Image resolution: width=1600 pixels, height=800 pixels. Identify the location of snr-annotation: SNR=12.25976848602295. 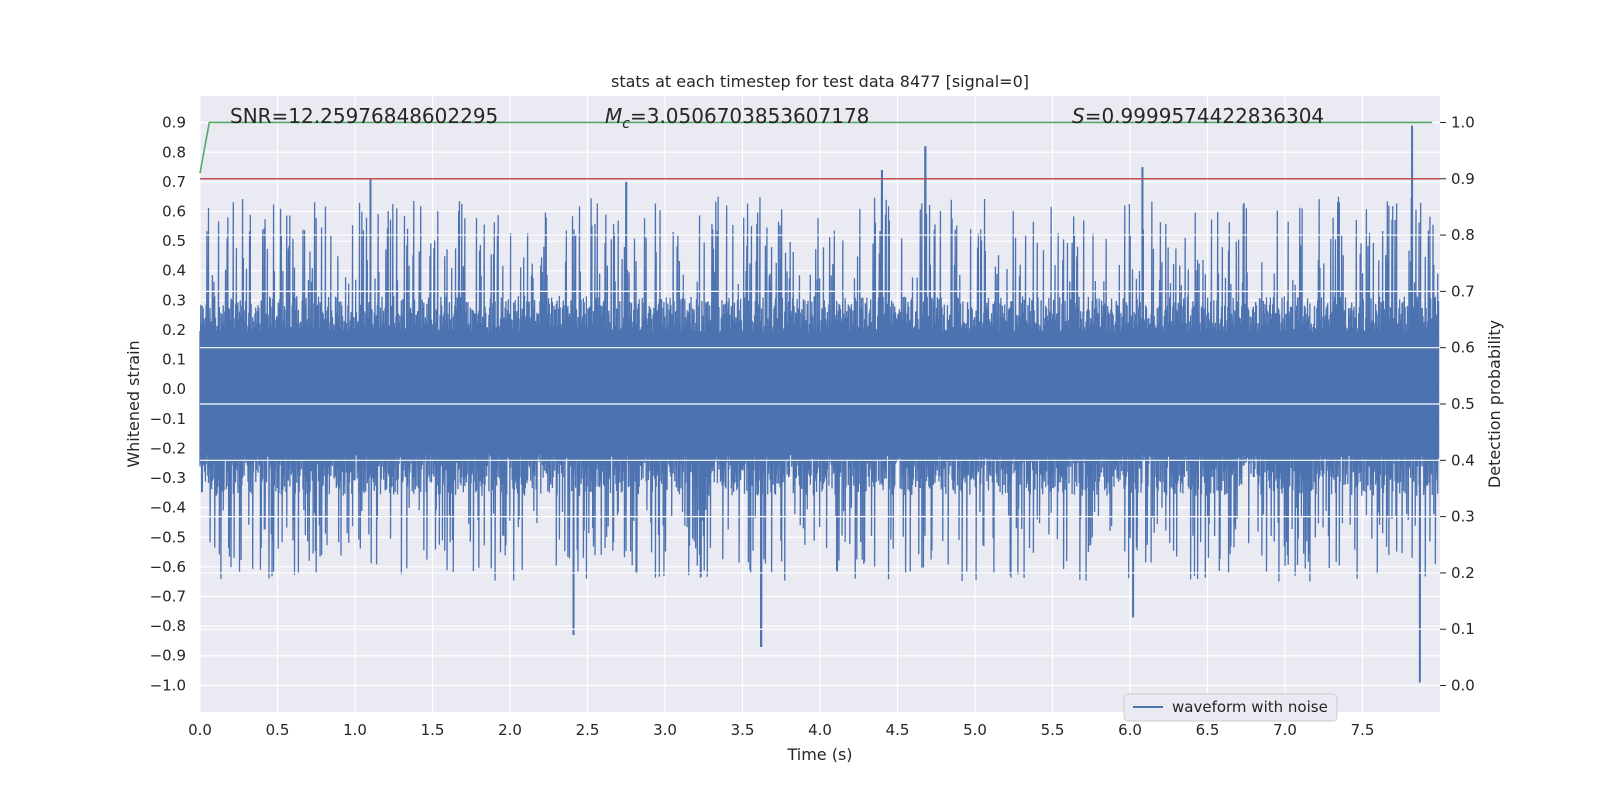
(364, 116).